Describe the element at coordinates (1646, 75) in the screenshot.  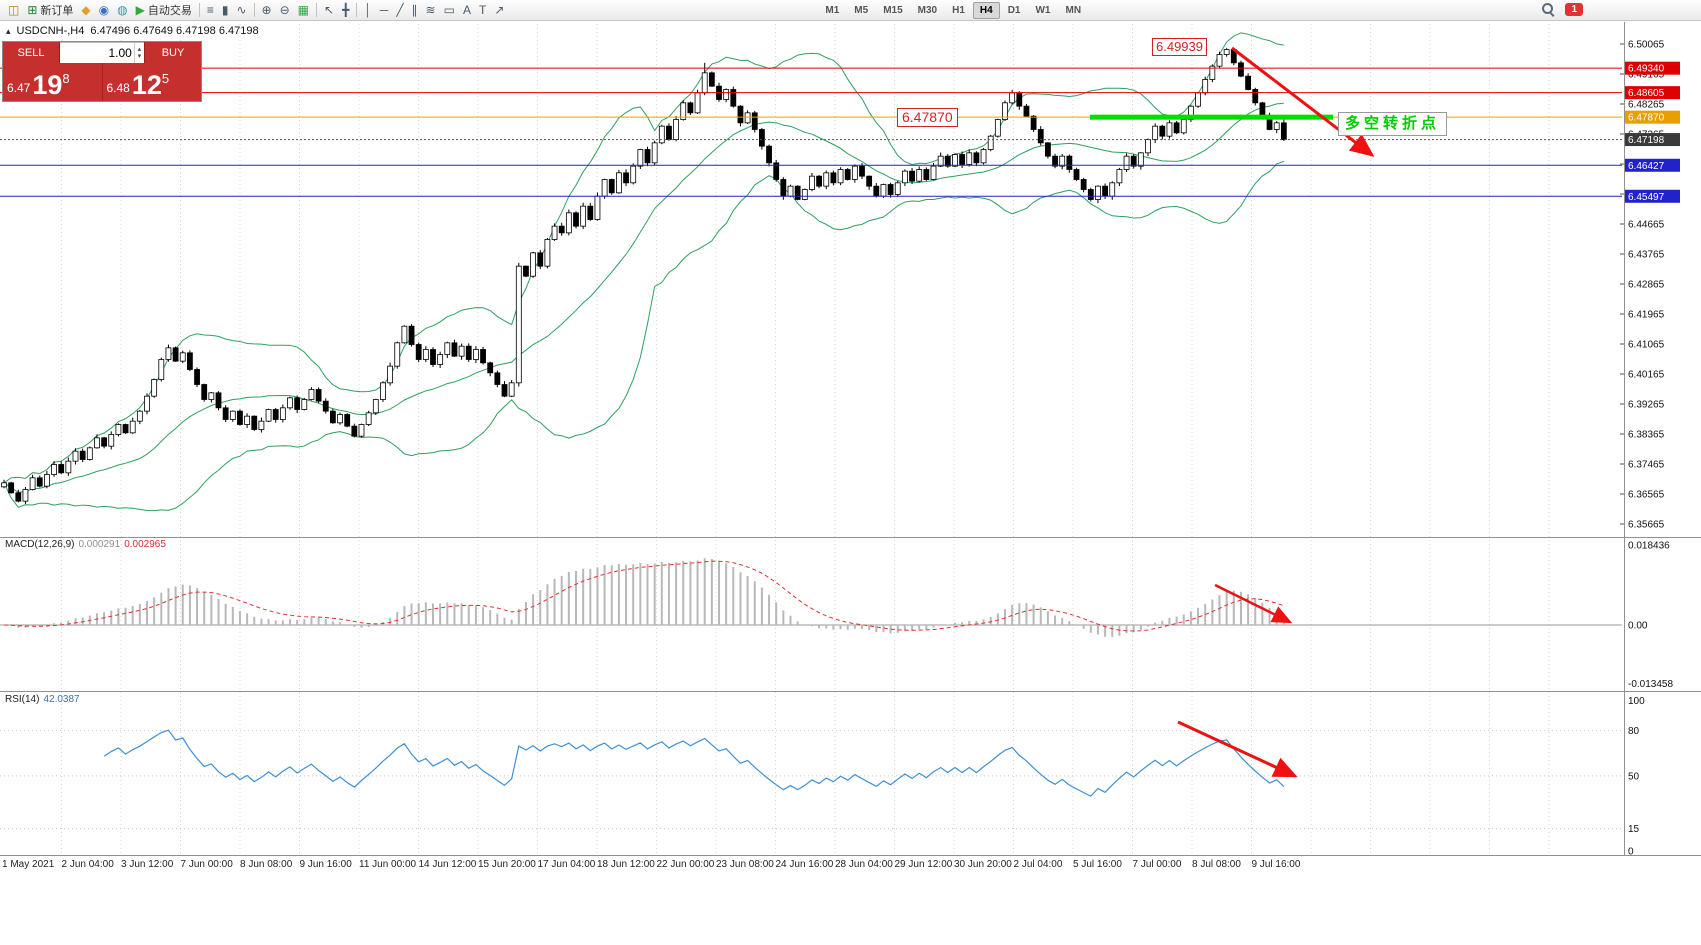
I see `svg-text: 6.49165` at that location.